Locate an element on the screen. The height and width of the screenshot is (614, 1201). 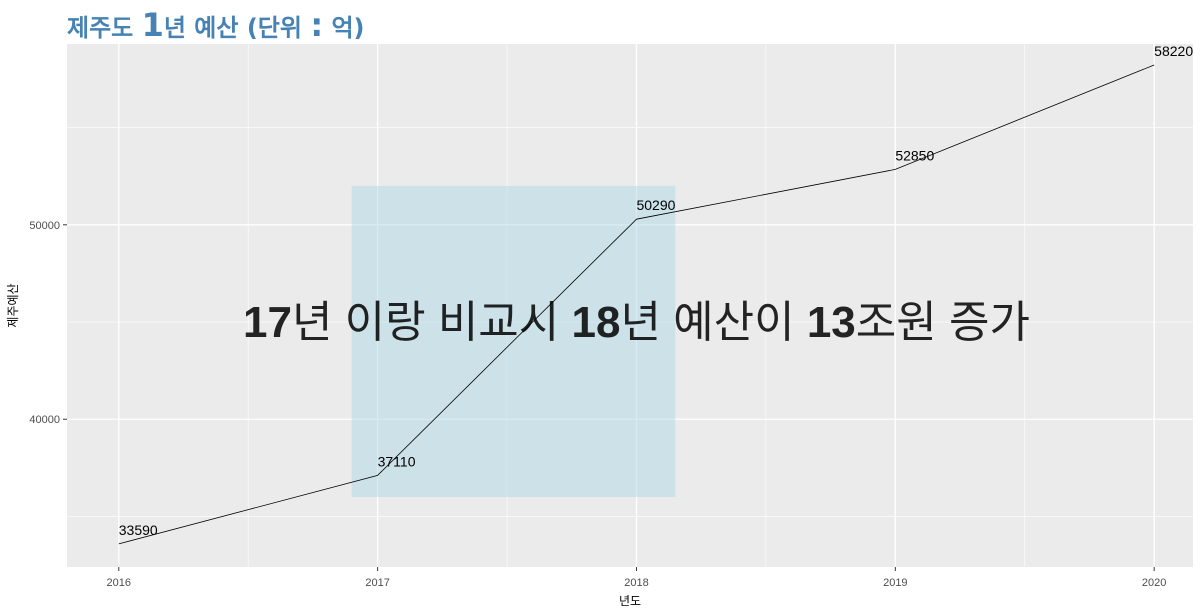
data-label: 52850 is located at coordinates (914, 155).